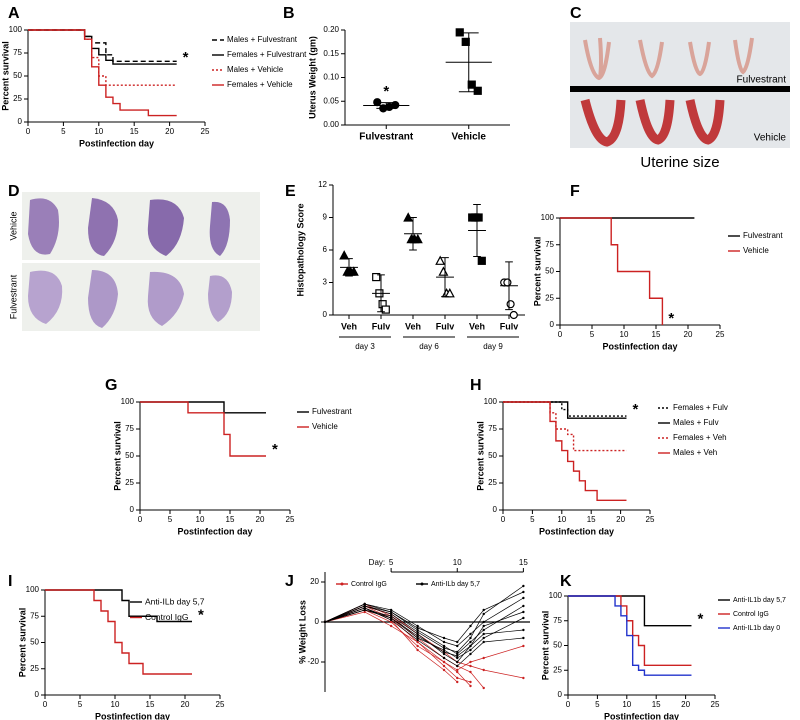 This screenshot has height=720, width=800. What do you see at coordinates (413, 326) in the screenshot?
I see `x-tick-label: Veh` at bounding box center [413, 326].